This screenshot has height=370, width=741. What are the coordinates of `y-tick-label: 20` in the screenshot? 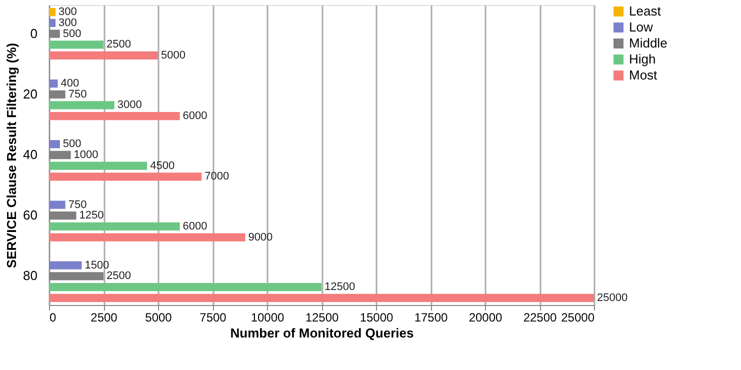 It's located at (30, 94).